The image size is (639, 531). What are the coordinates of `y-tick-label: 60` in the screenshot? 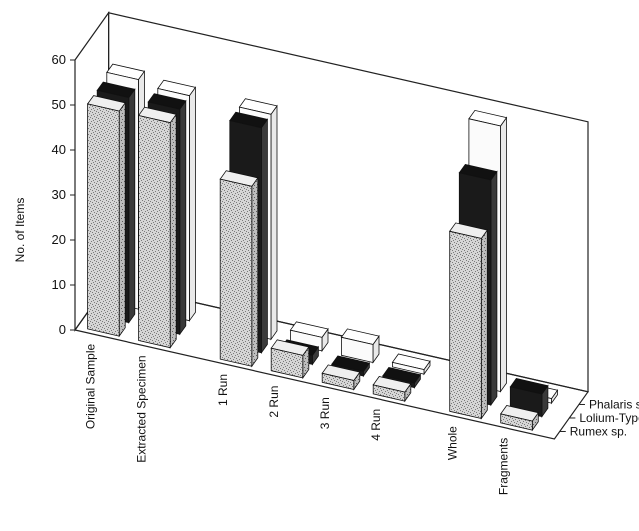 It's located at (59, 59).